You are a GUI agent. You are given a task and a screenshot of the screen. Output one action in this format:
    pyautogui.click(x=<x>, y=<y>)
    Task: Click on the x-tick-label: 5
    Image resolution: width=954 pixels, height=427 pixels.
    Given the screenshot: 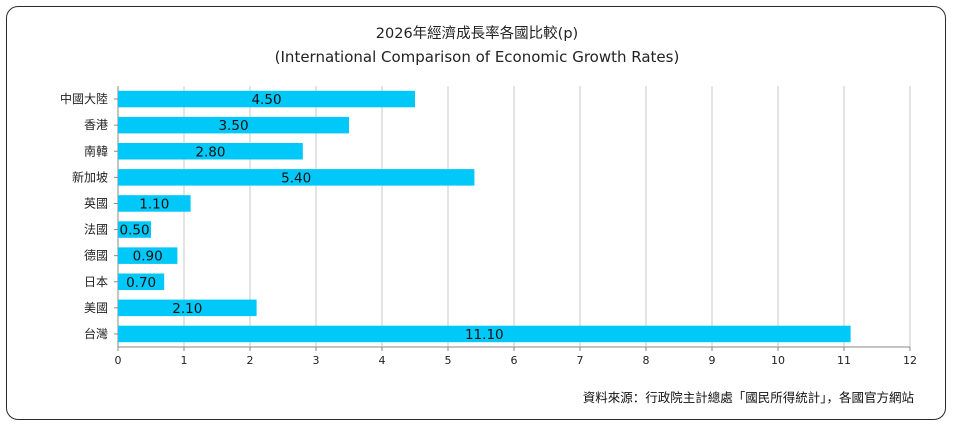 What is the action you would take?
    pyautogui.click(x=448, y=360)
    